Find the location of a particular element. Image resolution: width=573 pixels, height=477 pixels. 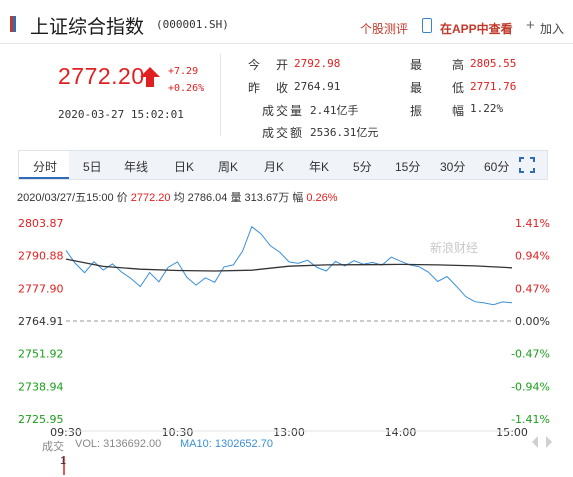

stat-value-prev-close: 2764.91 is located at coordinates (317, 86).